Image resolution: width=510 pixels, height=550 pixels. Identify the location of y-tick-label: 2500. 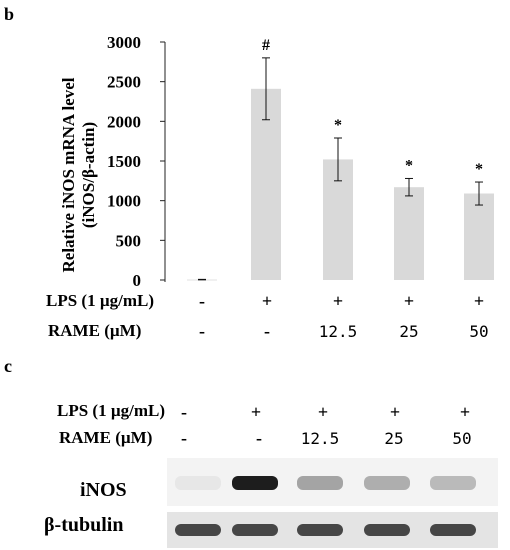
(124, 82).